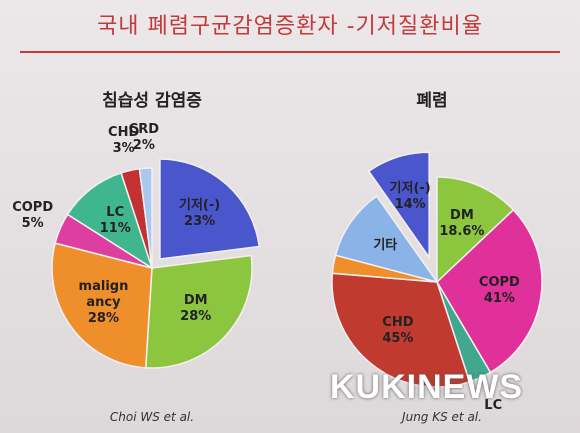  I want to click on slice-label: CHD 45%, so click(398, 331).